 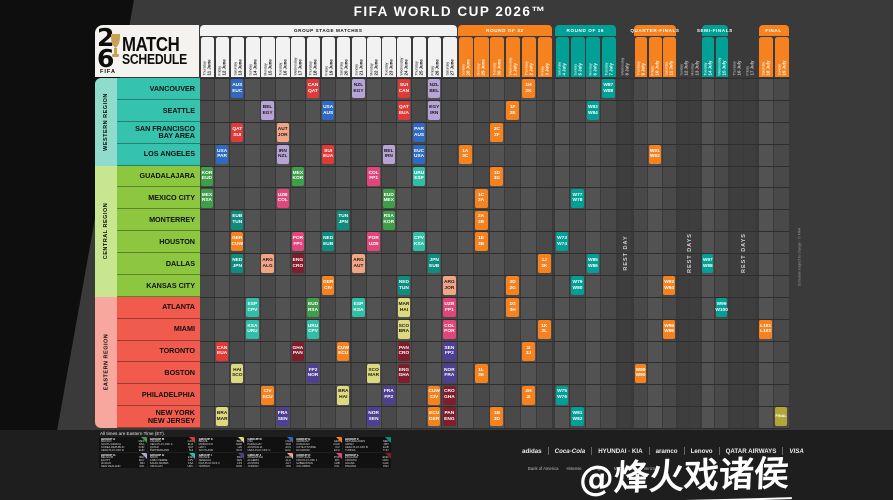 I want to click on city-row-label: VANCOUVER, so click(x=158, y=89).